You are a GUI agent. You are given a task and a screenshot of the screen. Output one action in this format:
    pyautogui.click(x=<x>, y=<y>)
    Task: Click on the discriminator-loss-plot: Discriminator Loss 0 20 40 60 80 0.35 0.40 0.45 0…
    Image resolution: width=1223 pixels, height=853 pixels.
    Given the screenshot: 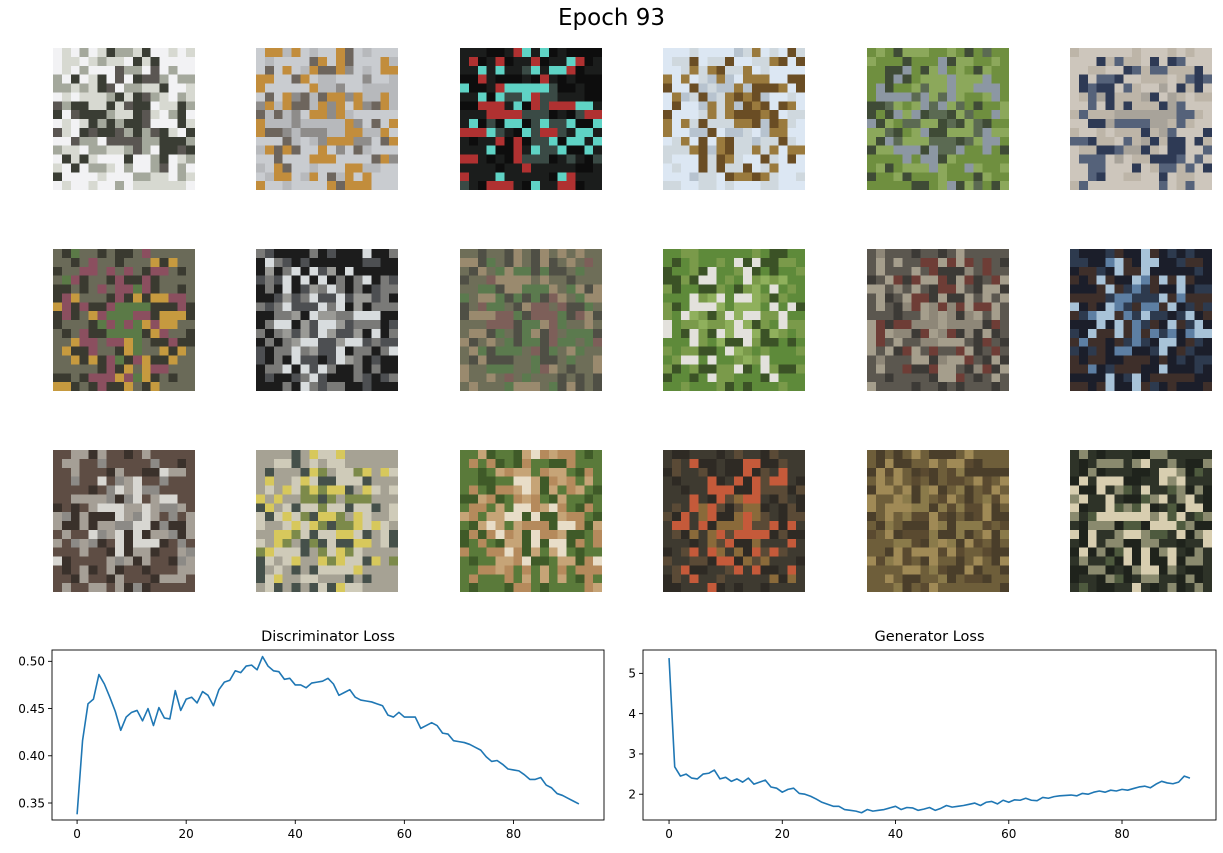 What is the action you would take?
    pyautogui.click(x=304, y=732)
    